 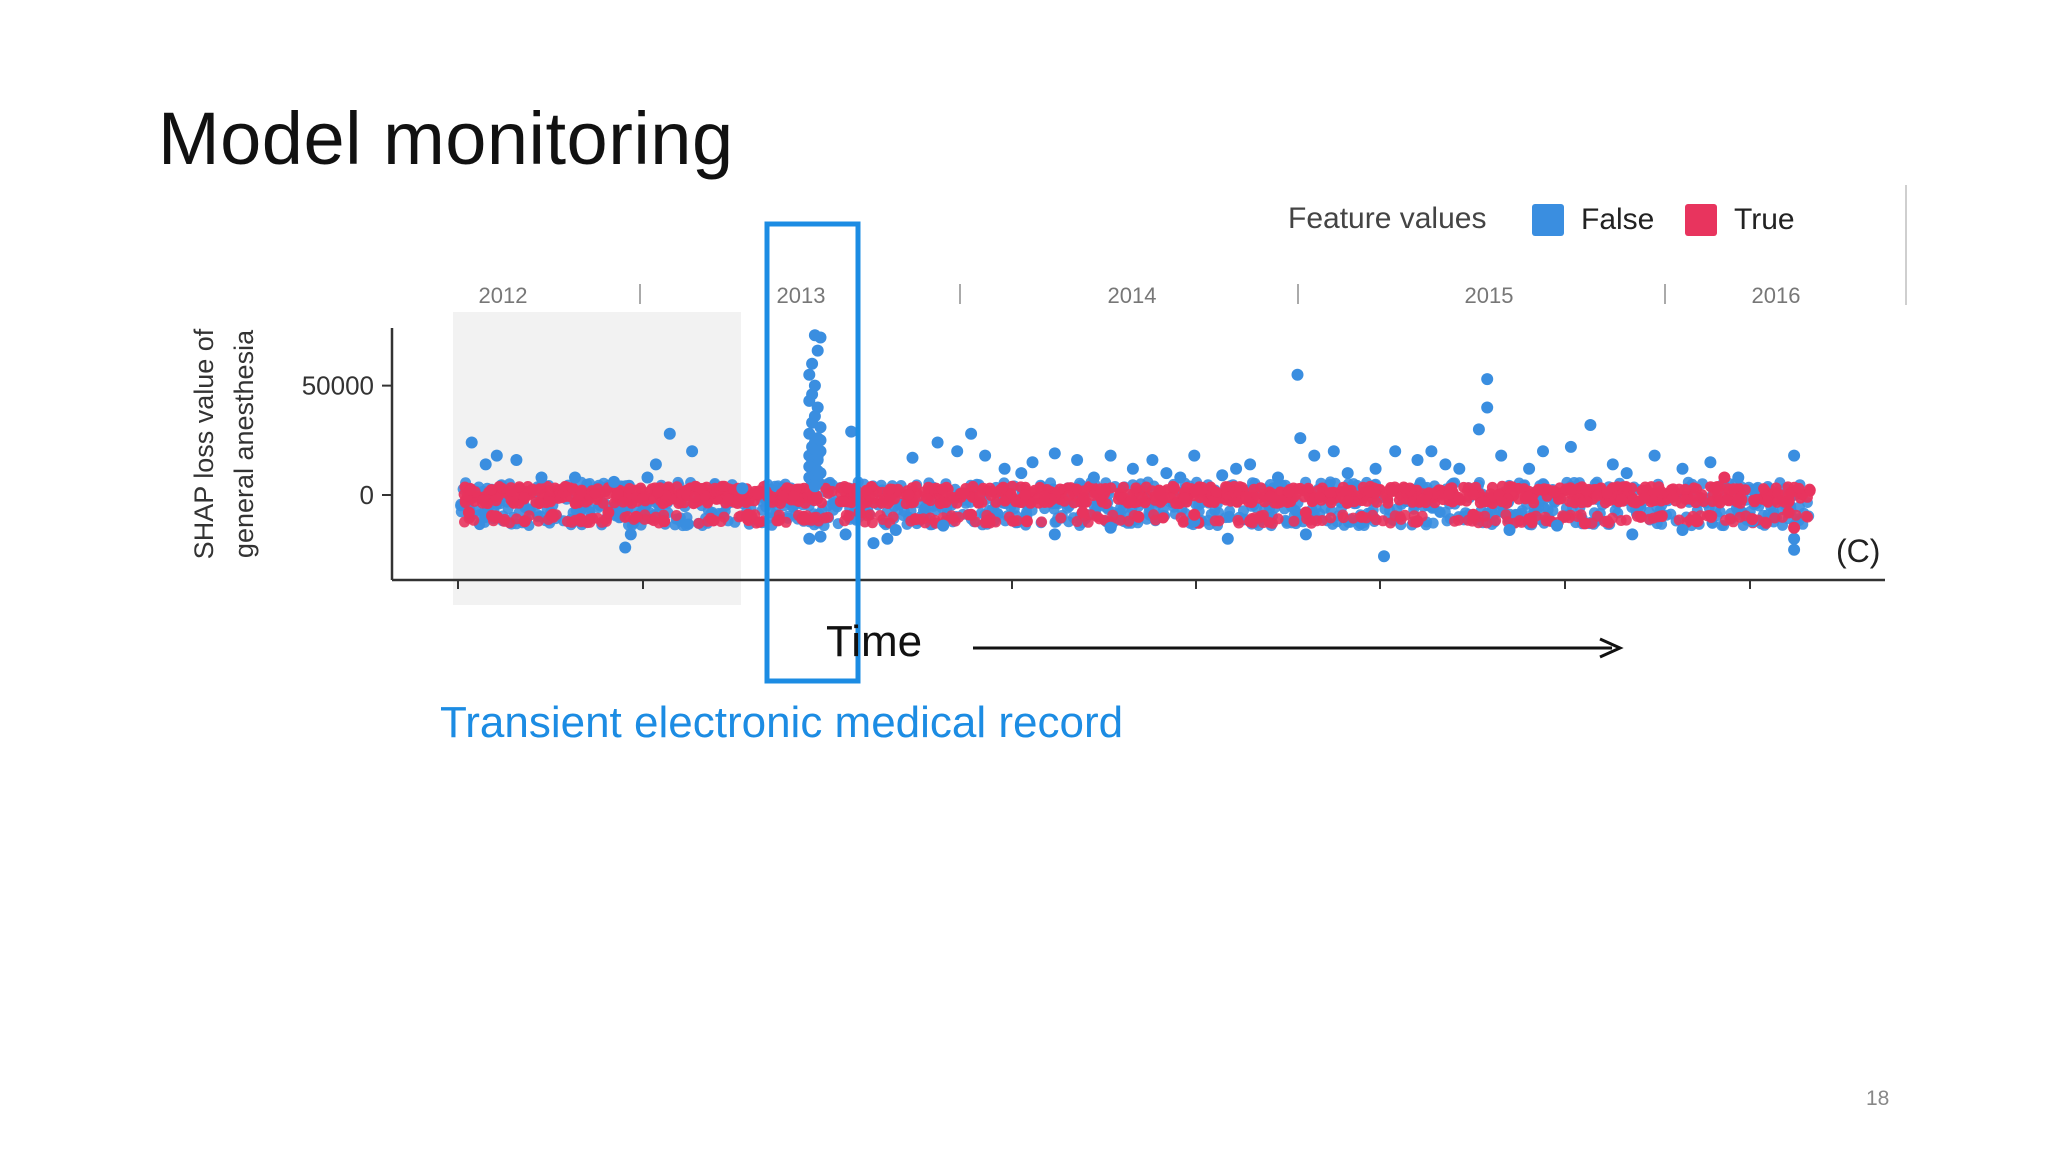 What do you see at coordinates (244, 443) in the screenshot?
I see `y-axis-label: general anesthesia` at bounding box center [244, 443].